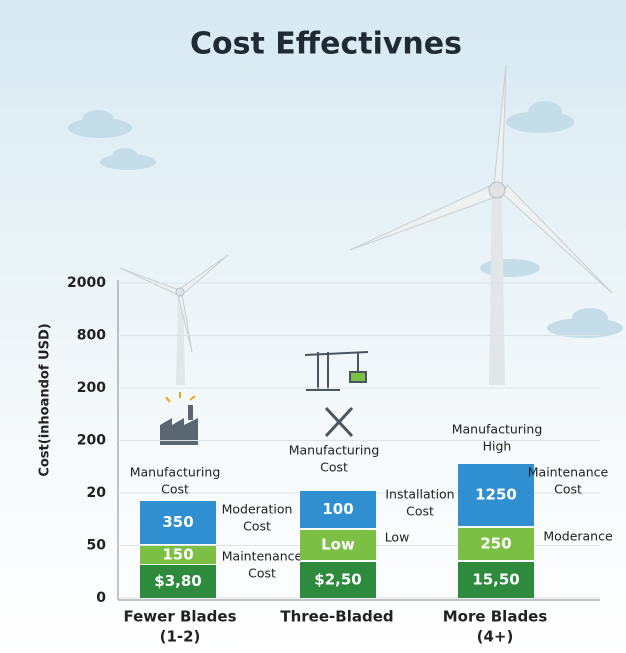 Image resolution: width=626 pixels, height=653 pixels. Describe the element at coordinates (97, 546) in the screenshot. I see `y-tick-label: 50` at that location.